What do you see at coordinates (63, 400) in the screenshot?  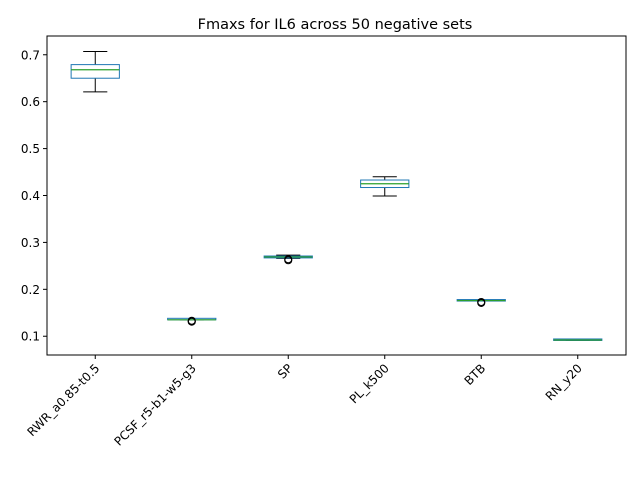 I see `x-tick-label: RWR_a0.85-t0.5` at bounding box center [63, 400].